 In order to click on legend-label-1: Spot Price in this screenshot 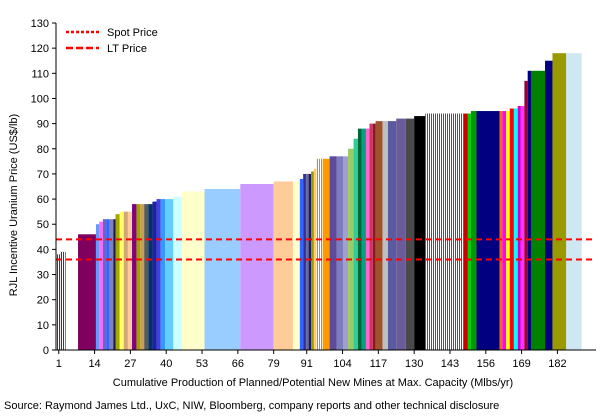, I will do `click(132, 33)`.